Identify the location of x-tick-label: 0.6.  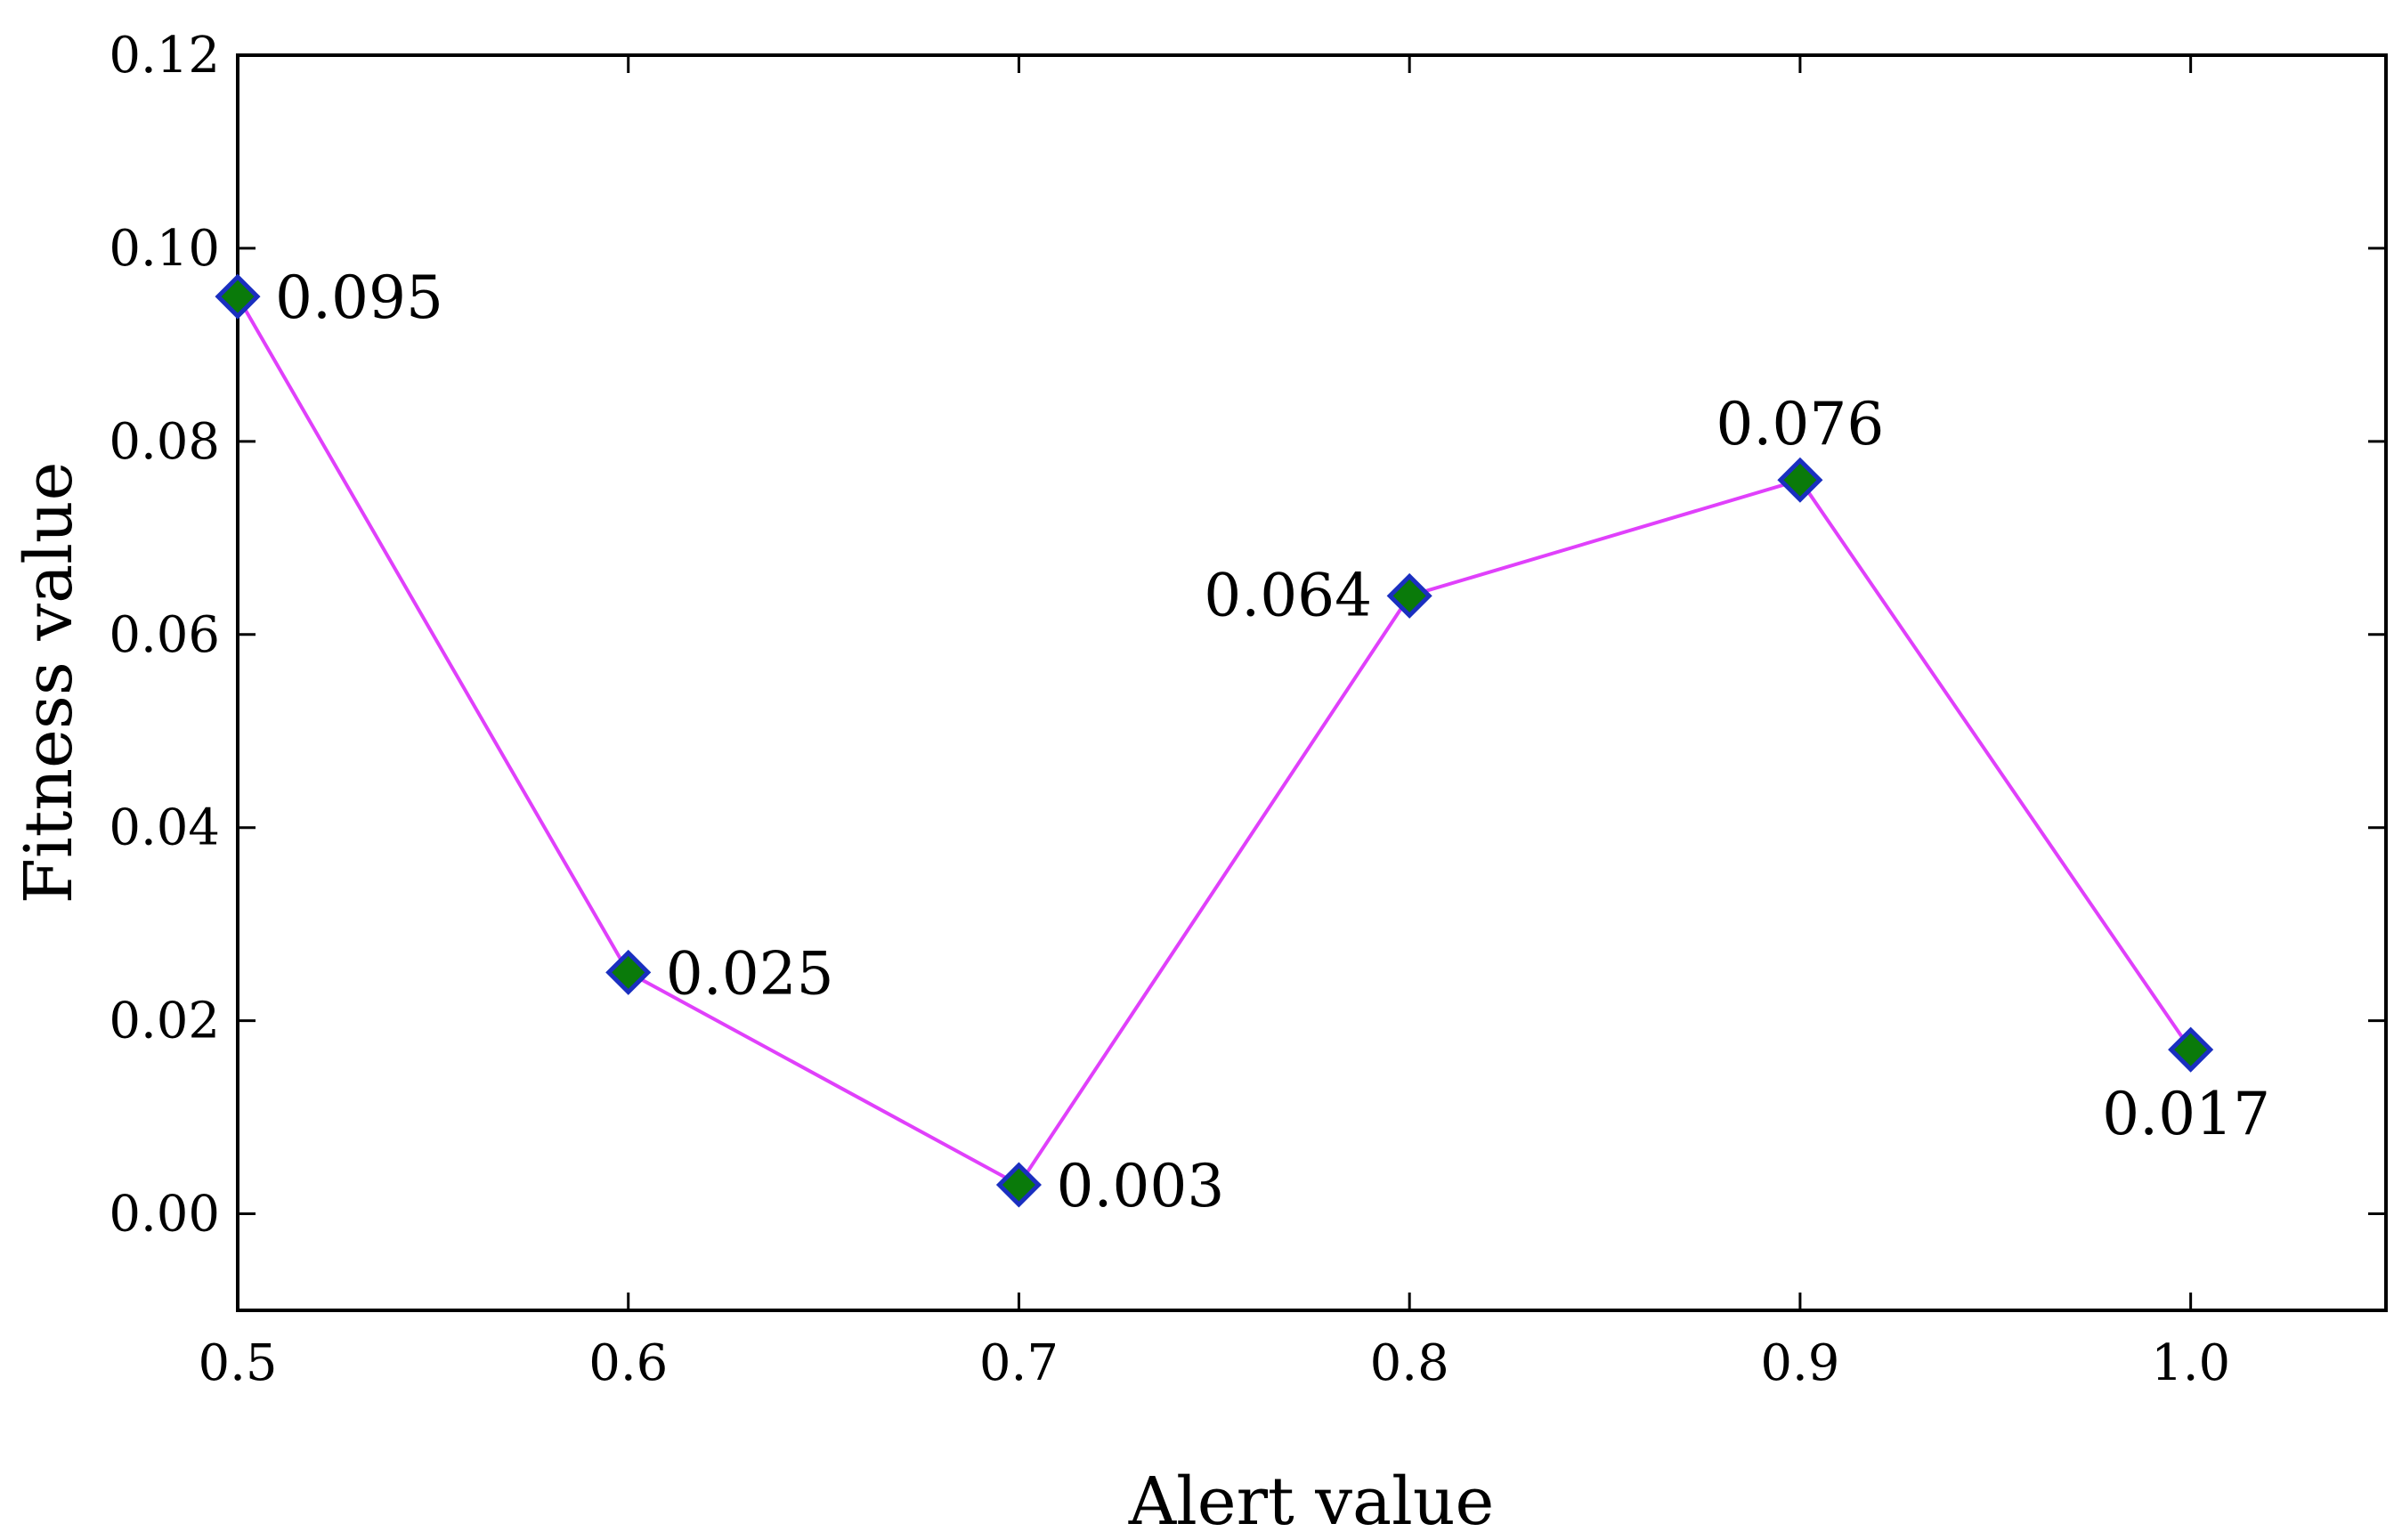
(628, 1363).